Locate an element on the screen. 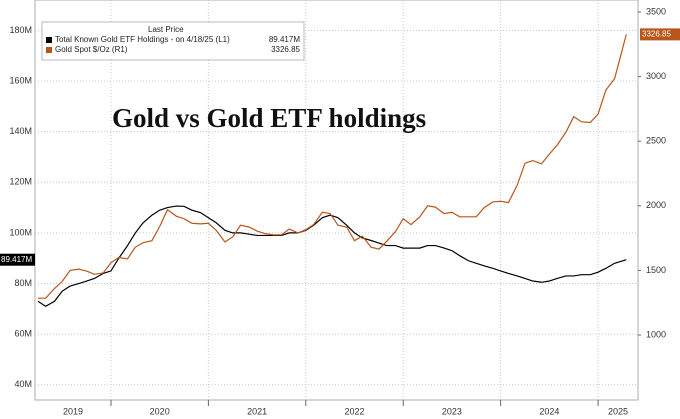 The height and width of the screenshot is (419, 680). y2-tick-label: 2500 is located at coordinates (656, 141).